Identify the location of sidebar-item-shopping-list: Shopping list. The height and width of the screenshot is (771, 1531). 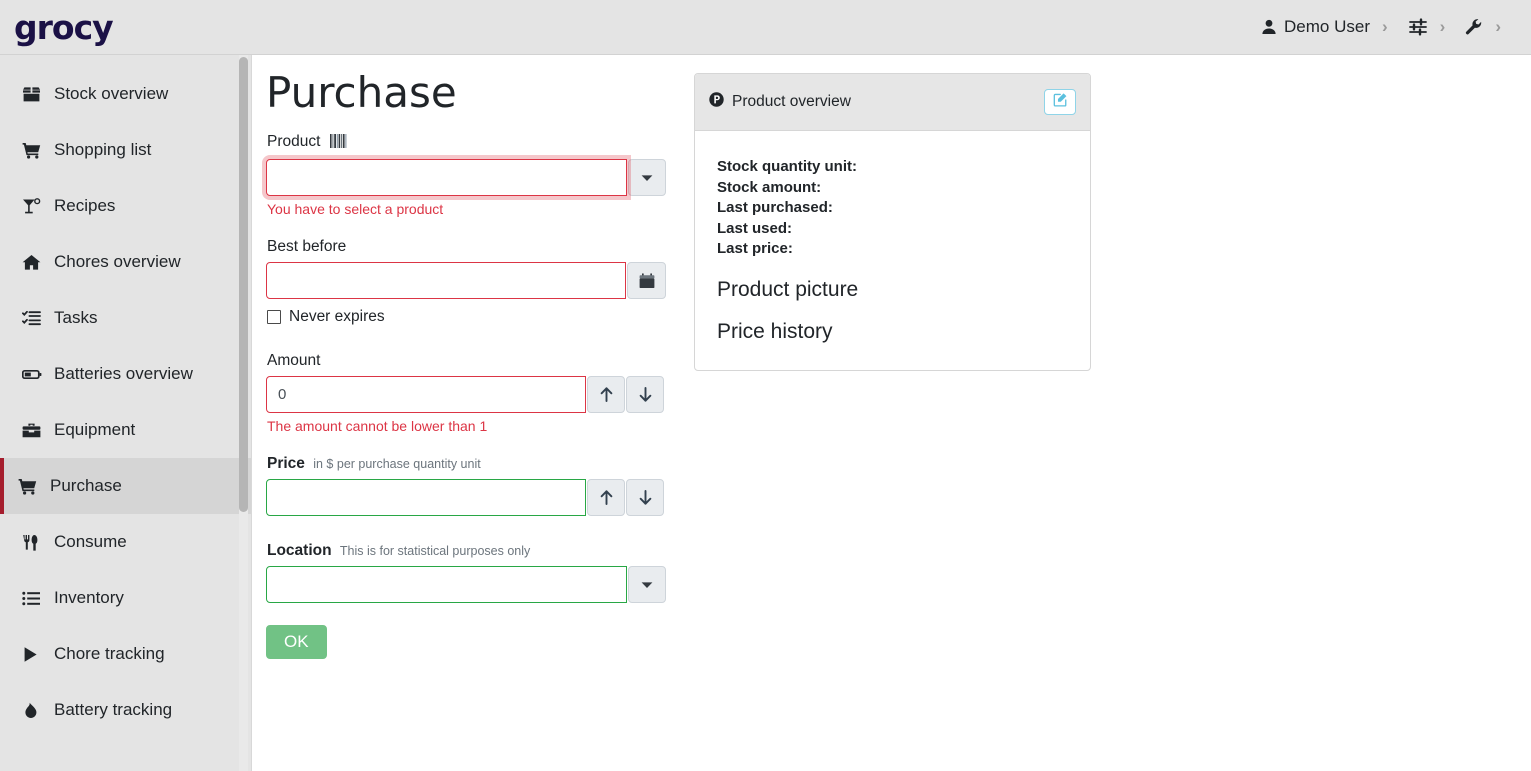
(125, 150).